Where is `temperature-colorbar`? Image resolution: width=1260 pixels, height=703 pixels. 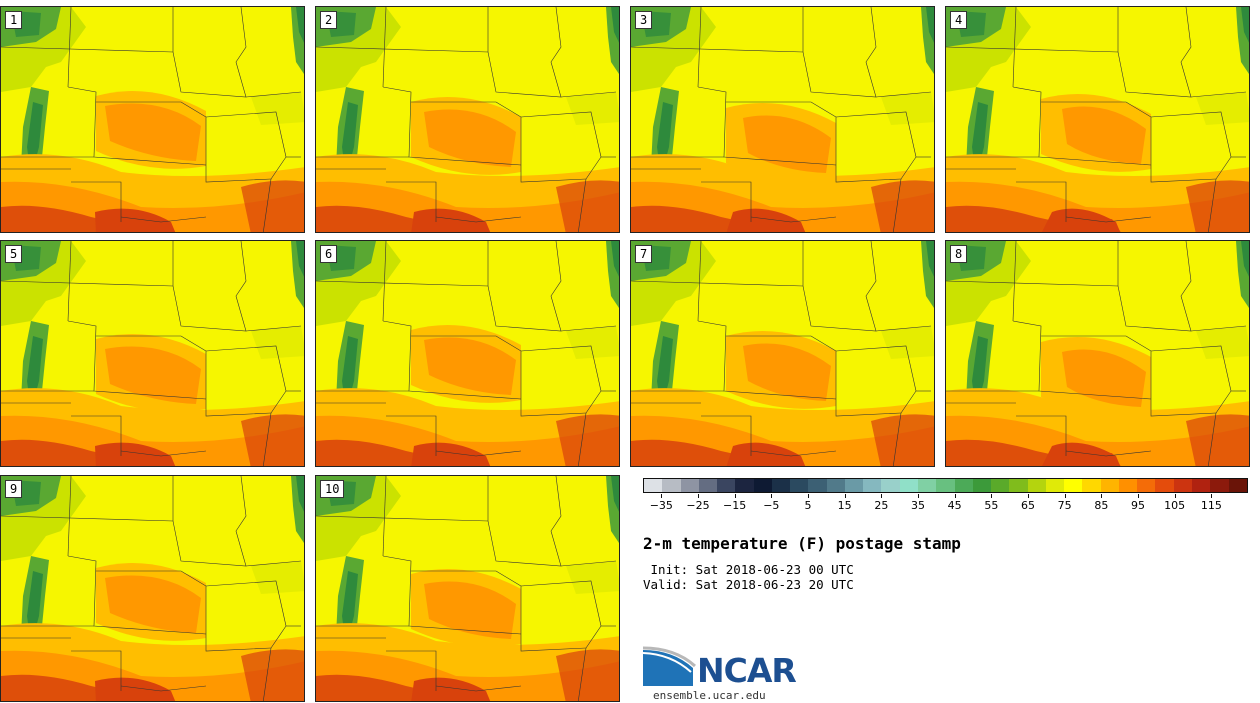
temperature-colorbar is located at coordinates (945, 485).